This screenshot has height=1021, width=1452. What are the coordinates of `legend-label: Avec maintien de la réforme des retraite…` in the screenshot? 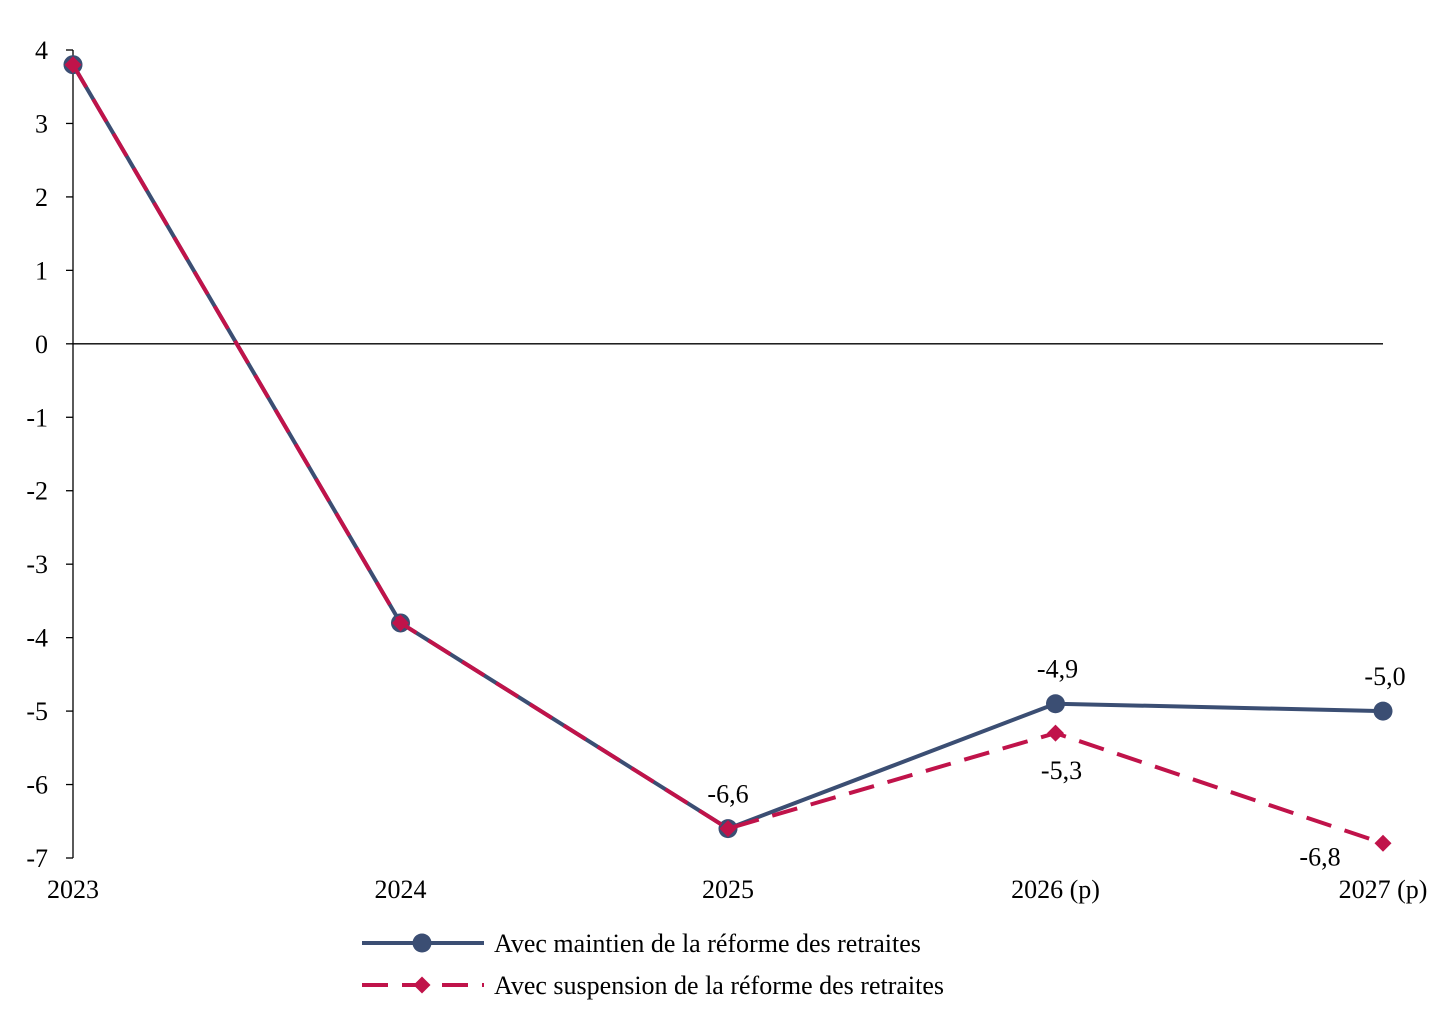 It's located at (707, 943).